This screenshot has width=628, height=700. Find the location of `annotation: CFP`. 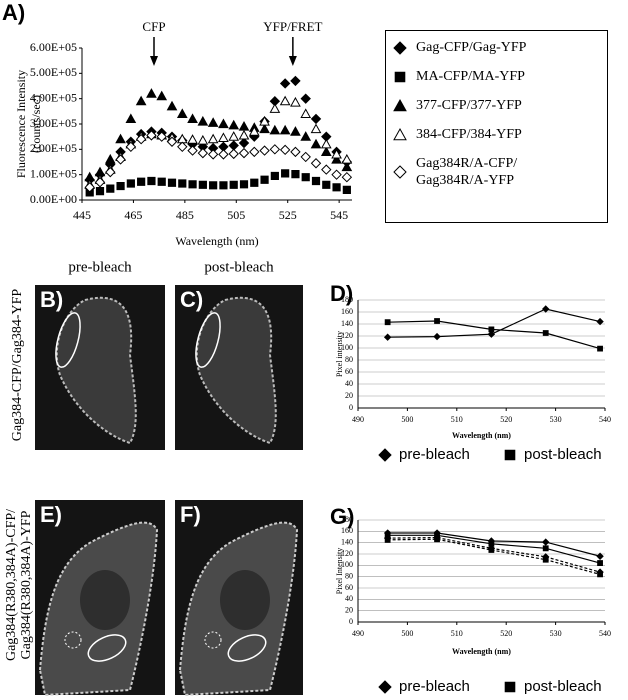

annotation: CFP is located at coordinates (153, 26).